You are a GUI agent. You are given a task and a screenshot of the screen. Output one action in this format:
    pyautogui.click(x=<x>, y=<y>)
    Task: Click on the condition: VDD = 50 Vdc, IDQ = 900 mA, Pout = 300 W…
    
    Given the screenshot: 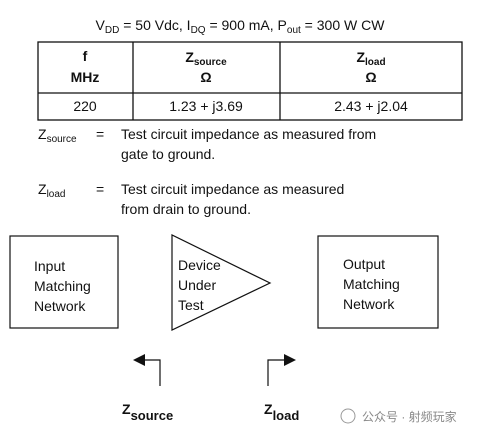 What is the action you would take?
    pyautogui.click(x=241, y=26)
    